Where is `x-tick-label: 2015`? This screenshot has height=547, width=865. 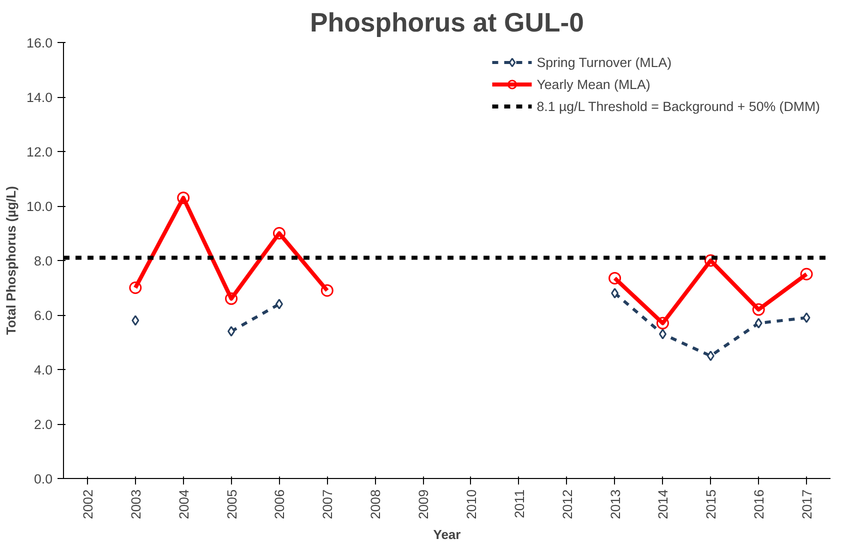
x-tick-label: 2015 is located at coordinates (711, 504).